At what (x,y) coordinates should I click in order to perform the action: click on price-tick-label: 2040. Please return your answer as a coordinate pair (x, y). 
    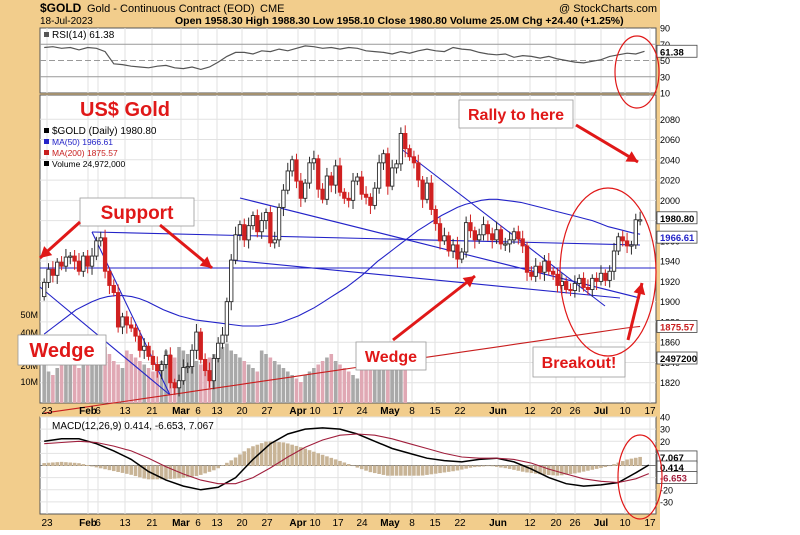
    Looking at the image, I should click on (670, 160).